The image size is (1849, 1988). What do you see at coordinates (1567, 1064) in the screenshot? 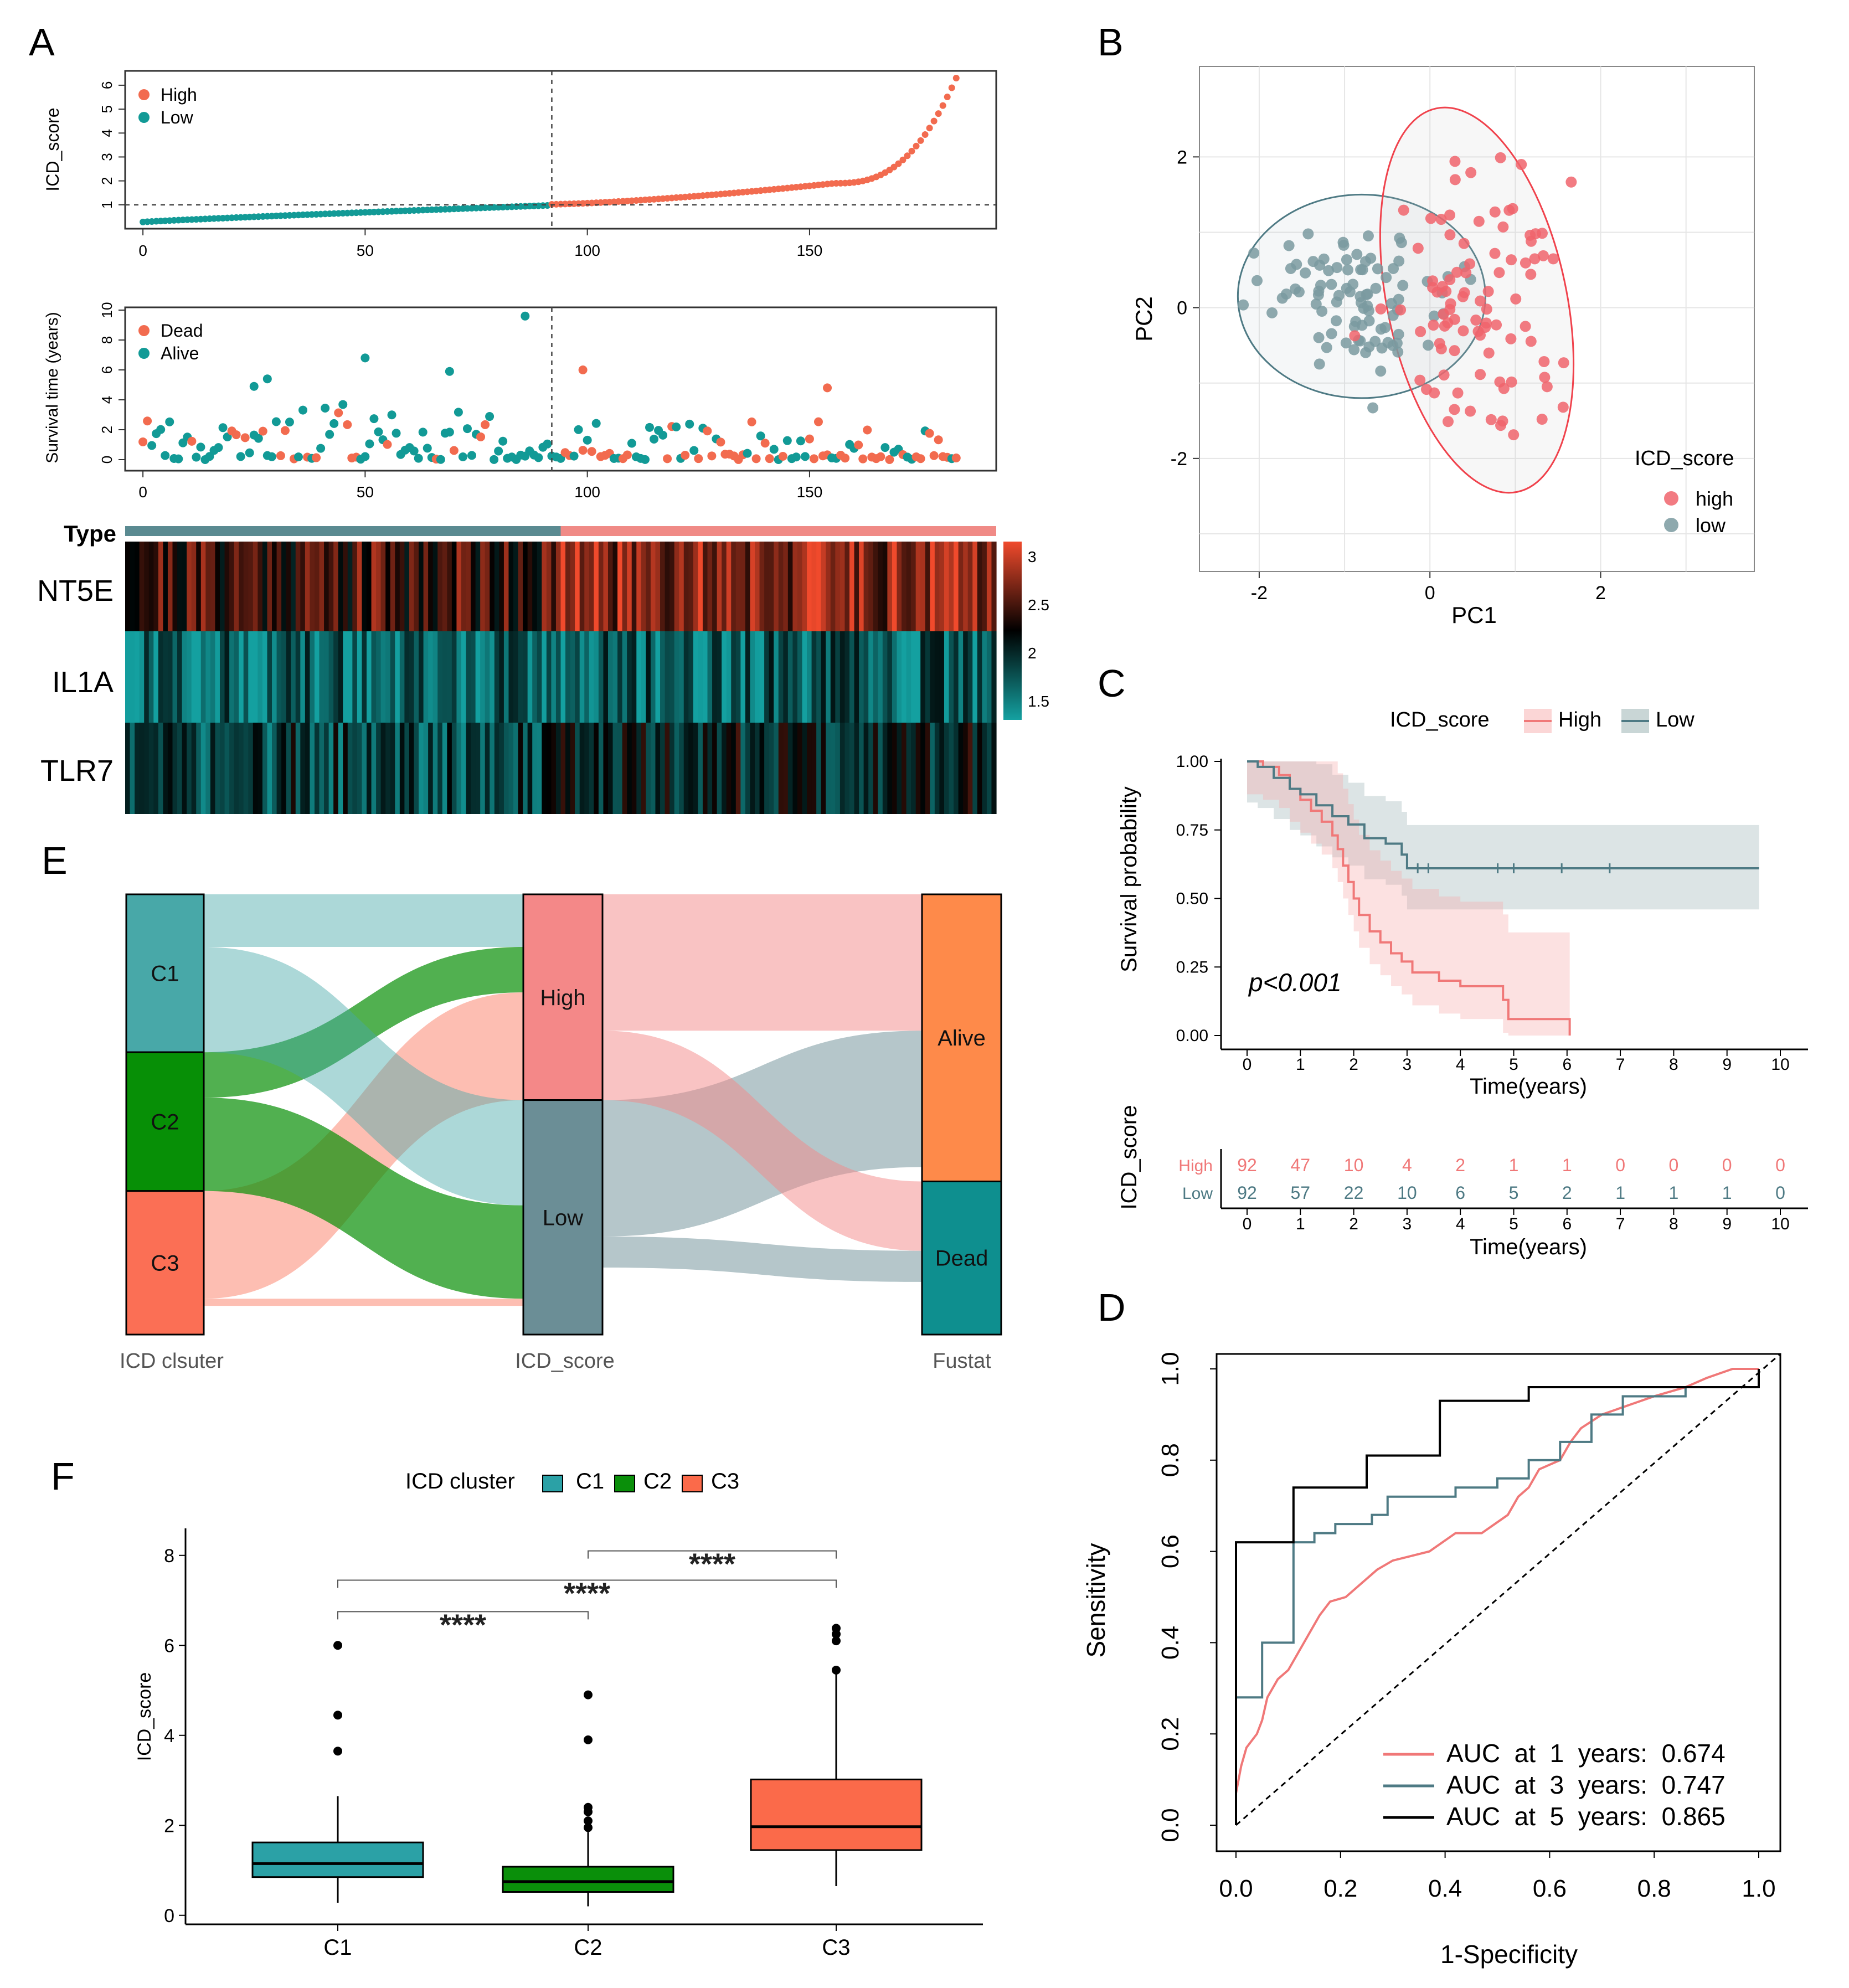
I see `km-xtick-label: 6` at bounding box center [1567, 1064].